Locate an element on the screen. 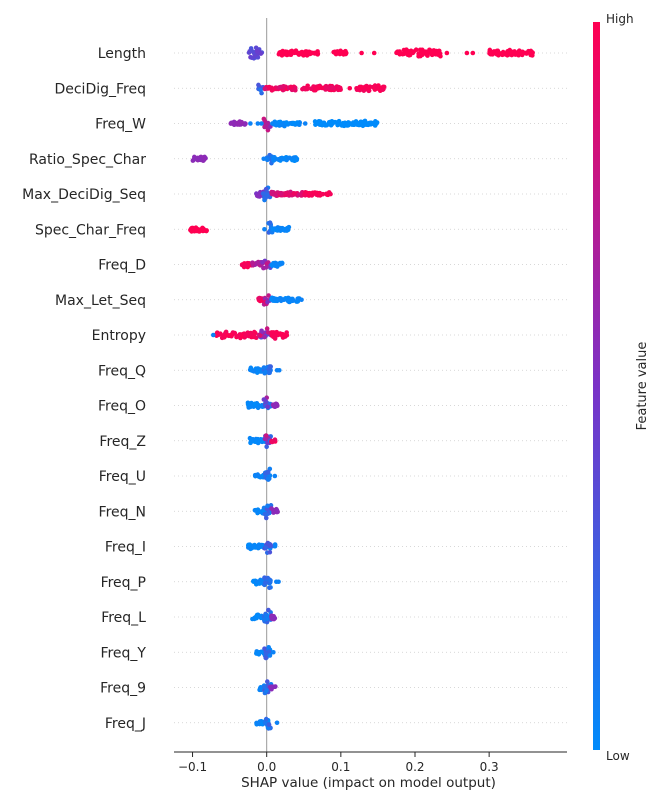  feature-freq-u-point is located at coordinates (269, 478).